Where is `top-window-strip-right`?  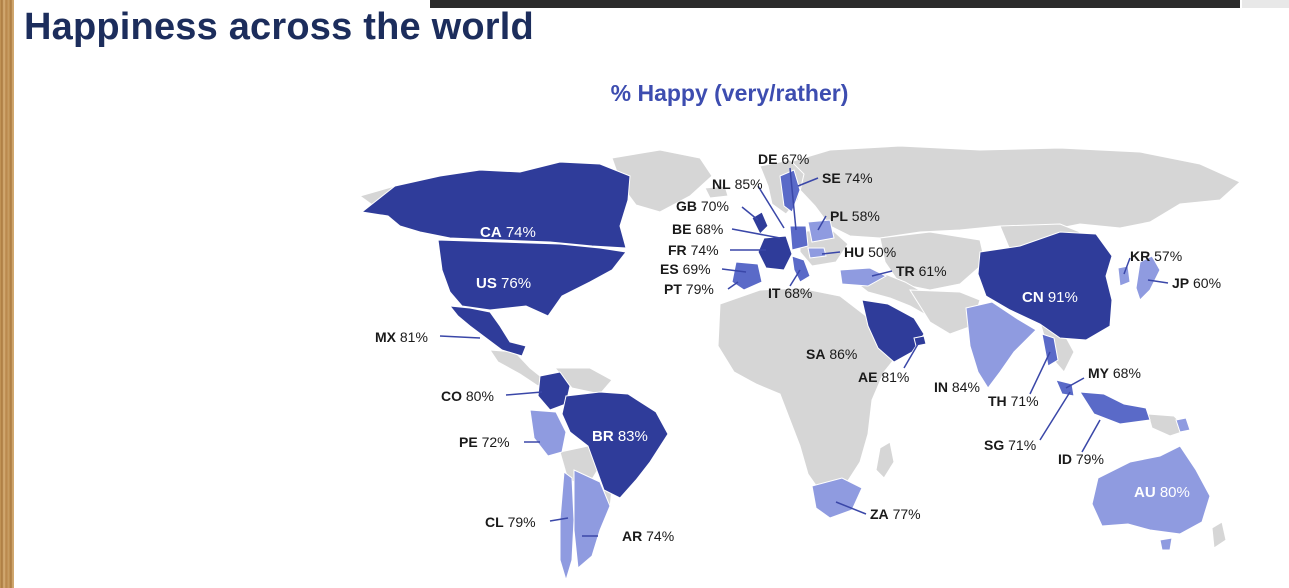
top-window-strip-right is located at coordinates (1265, 4).